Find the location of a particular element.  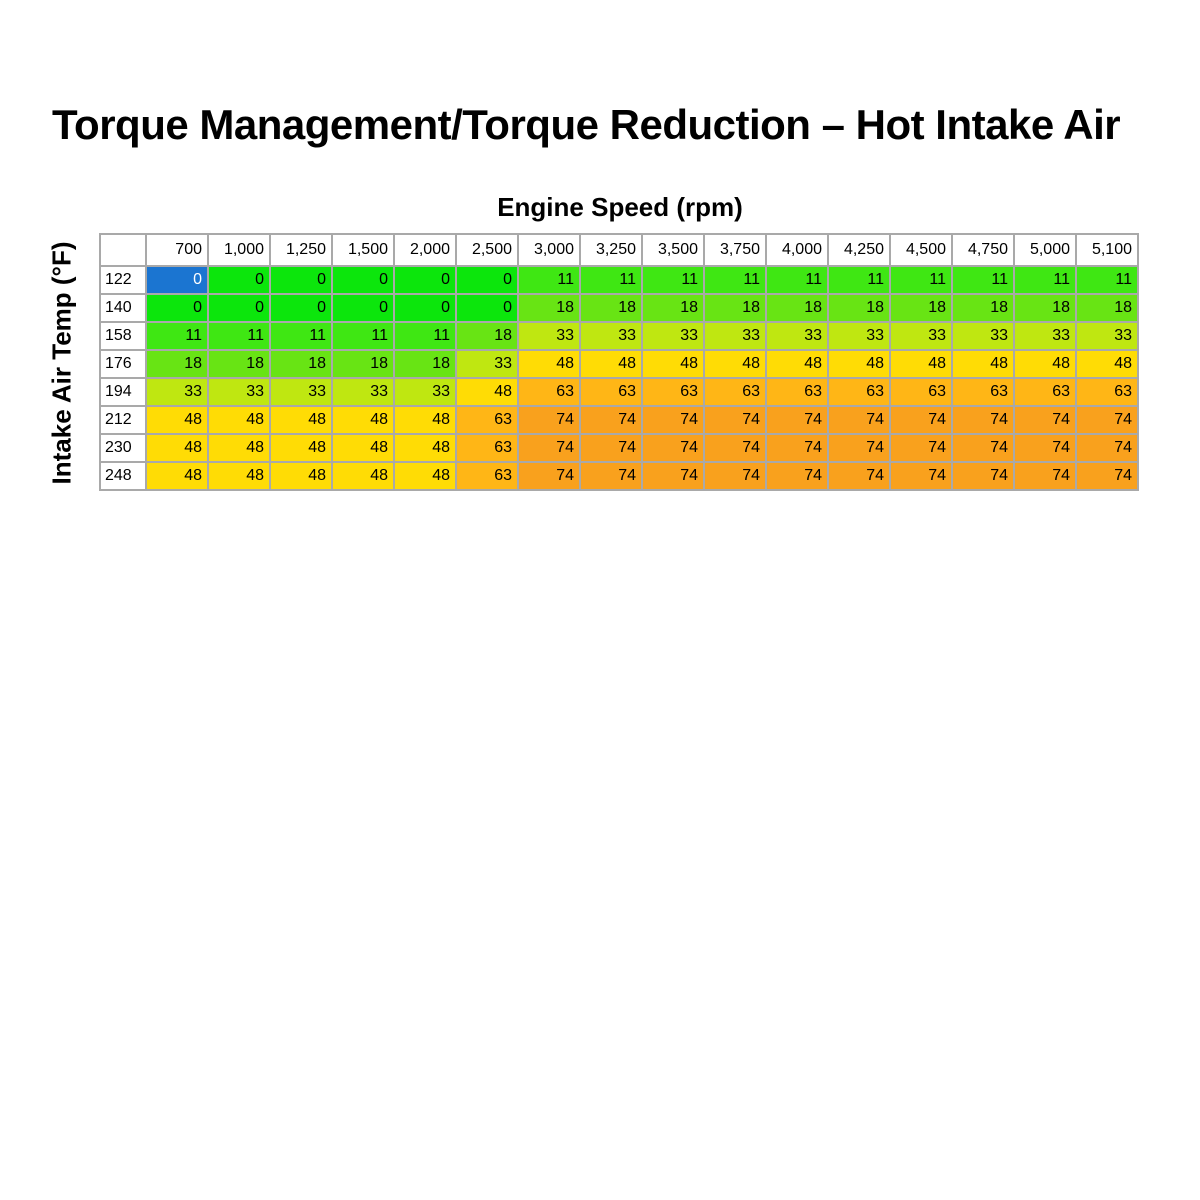

column-header: 2,500 is located at coordinates (487, 250).